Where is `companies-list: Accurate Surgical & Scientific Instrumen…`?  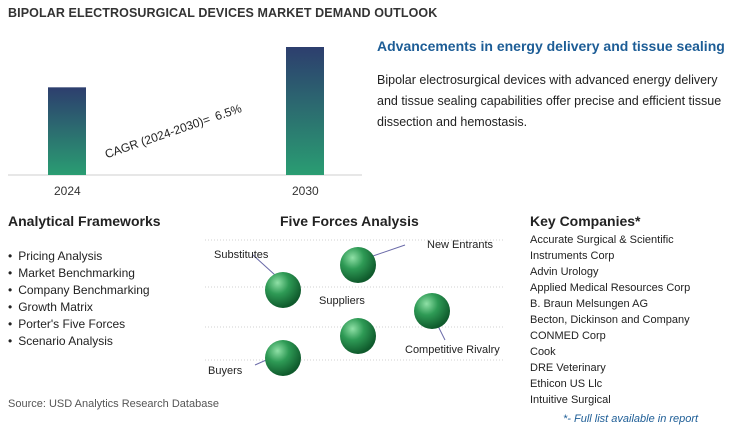 companies-list: Accurate Surgical & Scientific Instrumen… is located at coordinates (630, 320).